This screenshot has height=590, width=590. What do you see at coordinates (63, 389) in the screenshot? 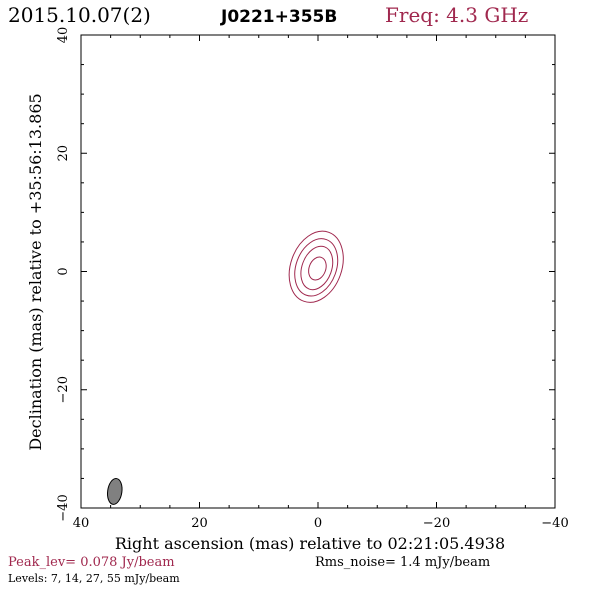
I see `y-tick-label: −20` at bounding box center [63, 389].